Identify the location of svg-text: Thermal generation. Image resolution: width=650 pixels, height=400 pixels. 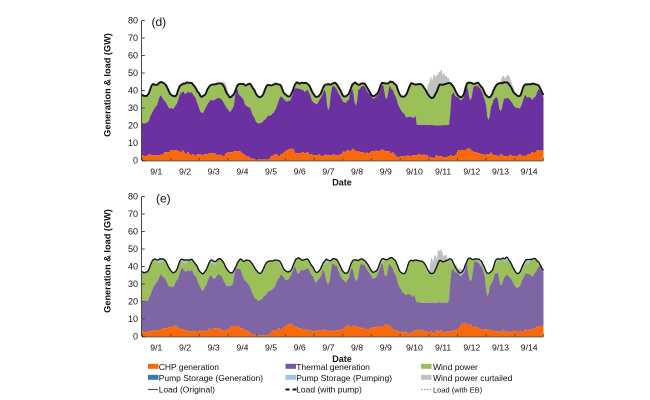
(333, 367).